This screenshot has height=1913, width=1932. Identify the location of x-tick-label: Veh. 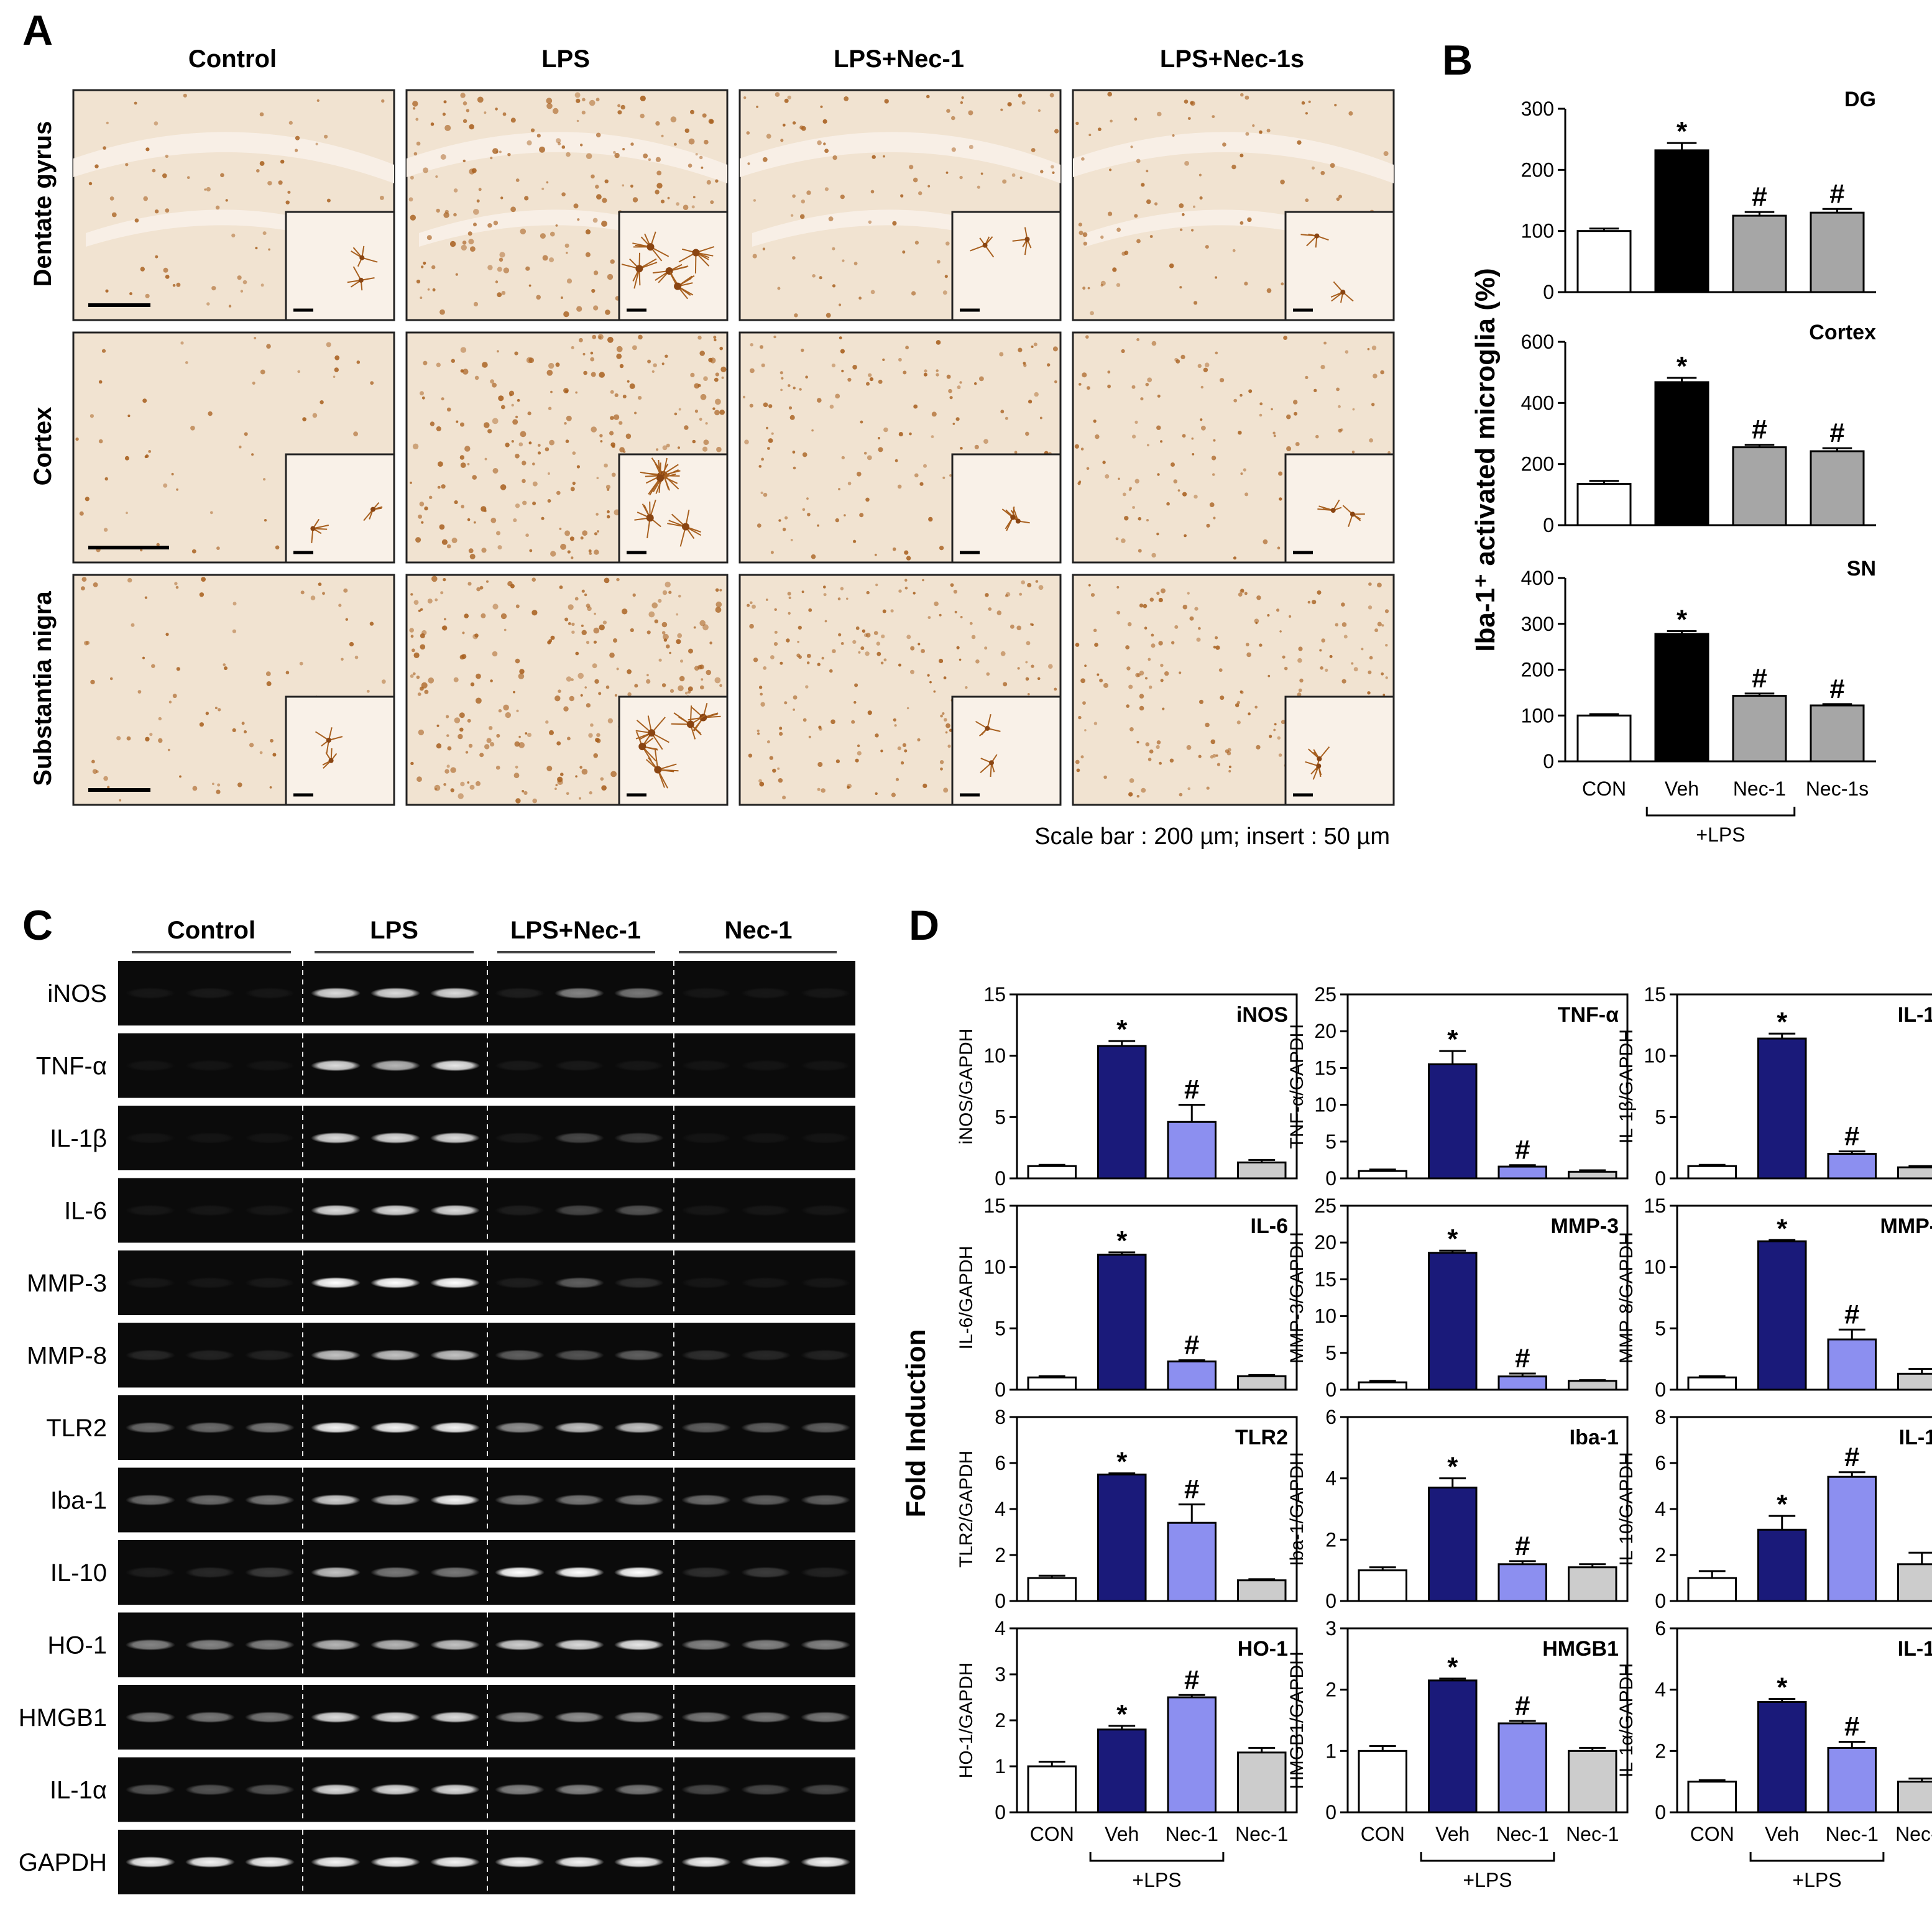
(1782, 1834).